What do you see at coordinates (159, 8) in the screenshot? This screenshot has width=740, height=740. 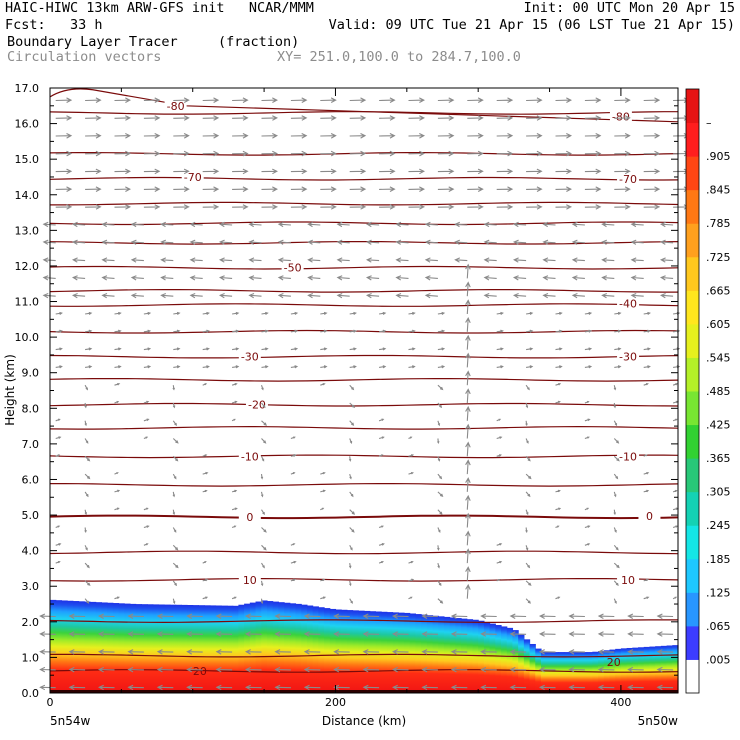 I see `header-title: HAIC-HIWC 13km ARW-GFS init NCAR/MMM` at bounding box center [159, 8].